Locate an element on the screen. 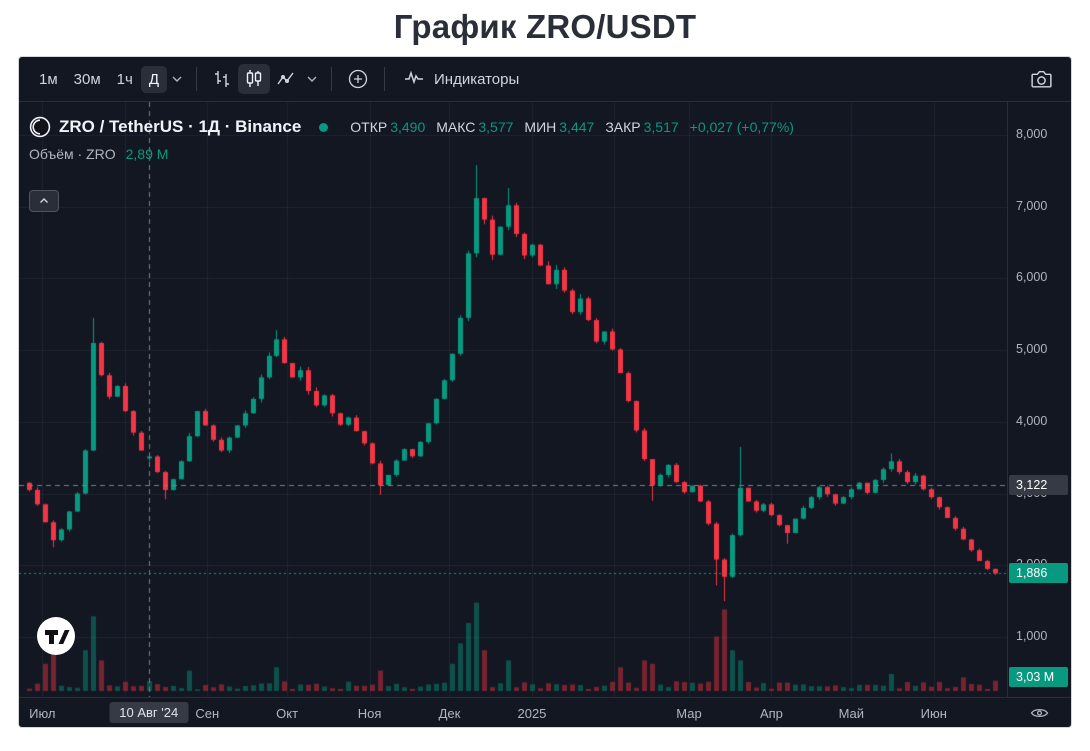 This screenshot has height=751, width=1090. low-value: 3,447 is located at coordinates (577, 127).